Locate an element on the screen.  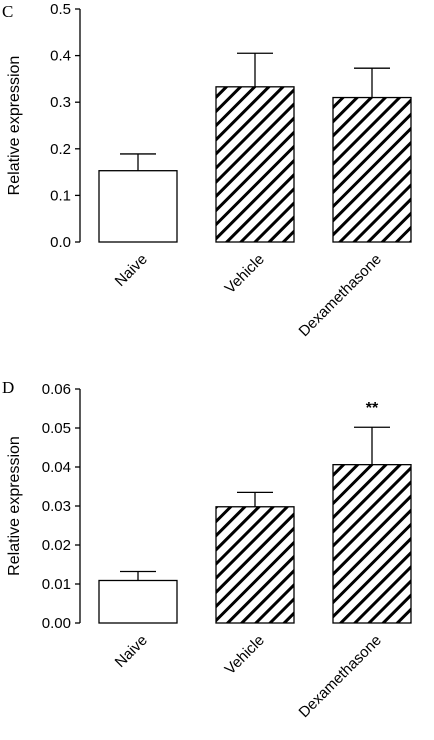
y-tick-label: 0.02 is located at coordinates (56, 545).